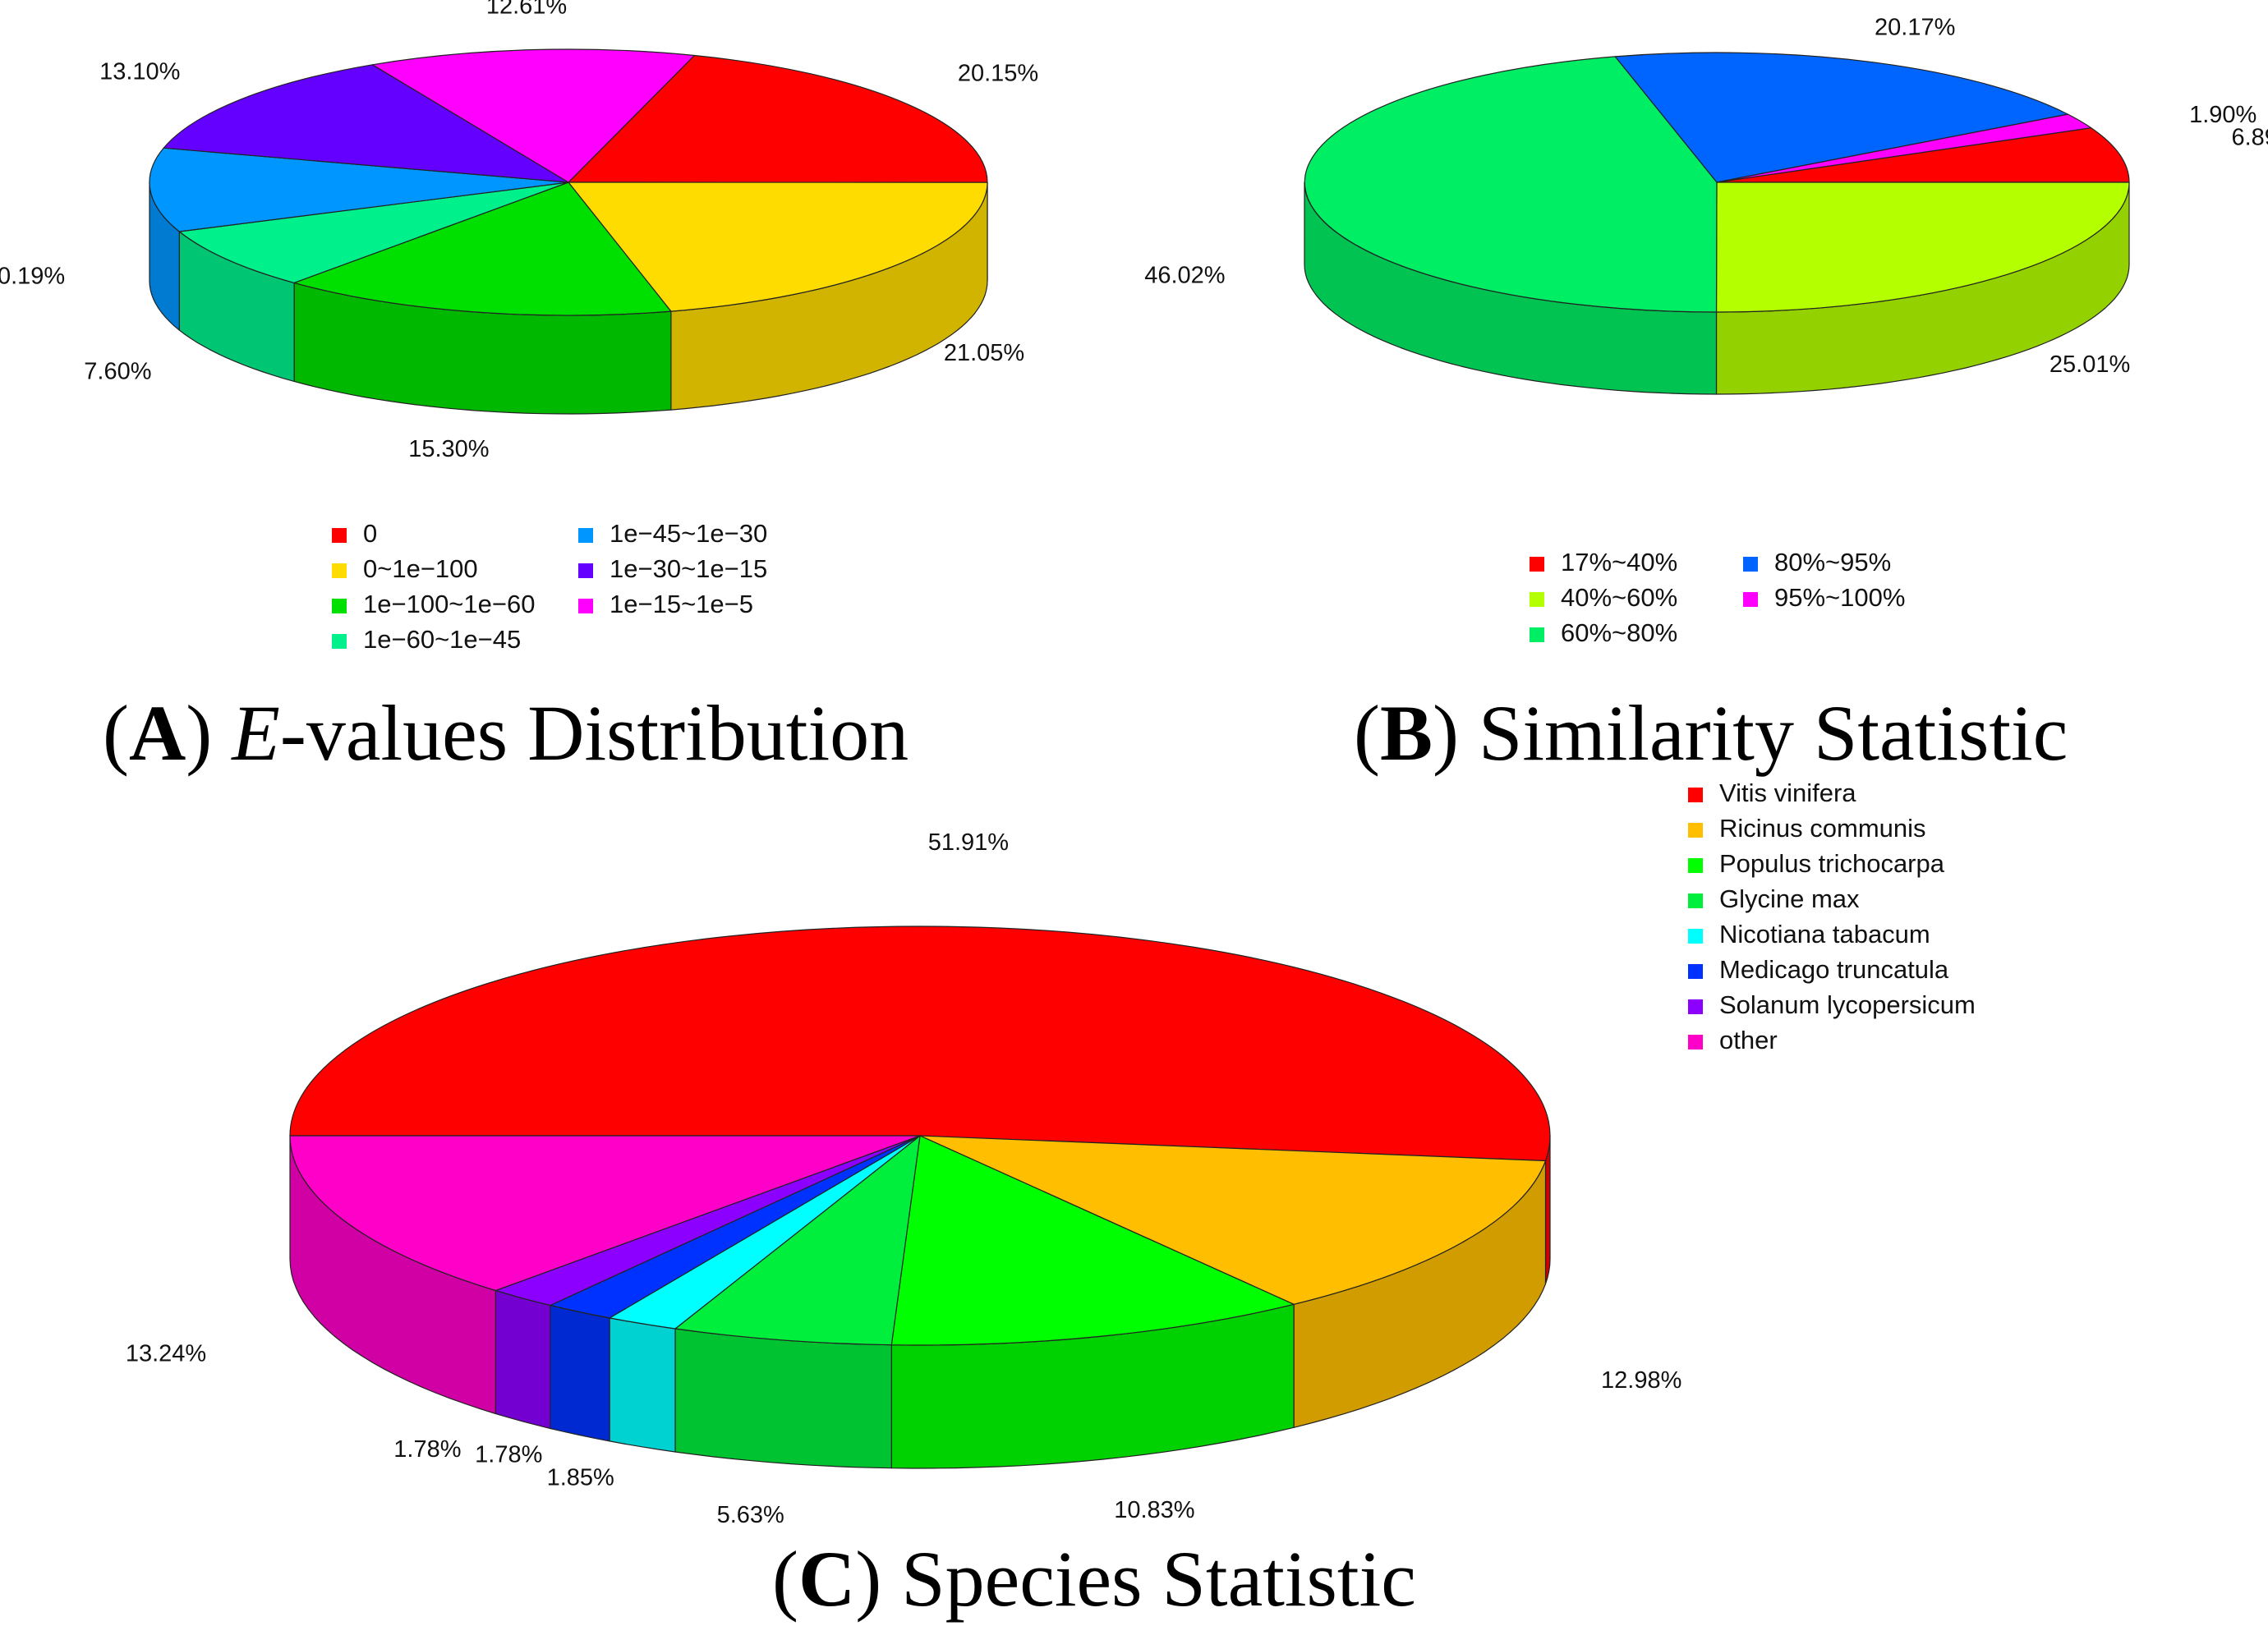 This screenshot has width=2268, height=1626. Describe the element at coordinates (1641, 1380) in the screenshot. I see `pct-label-ricinus-communis: 12.98%` at that location.